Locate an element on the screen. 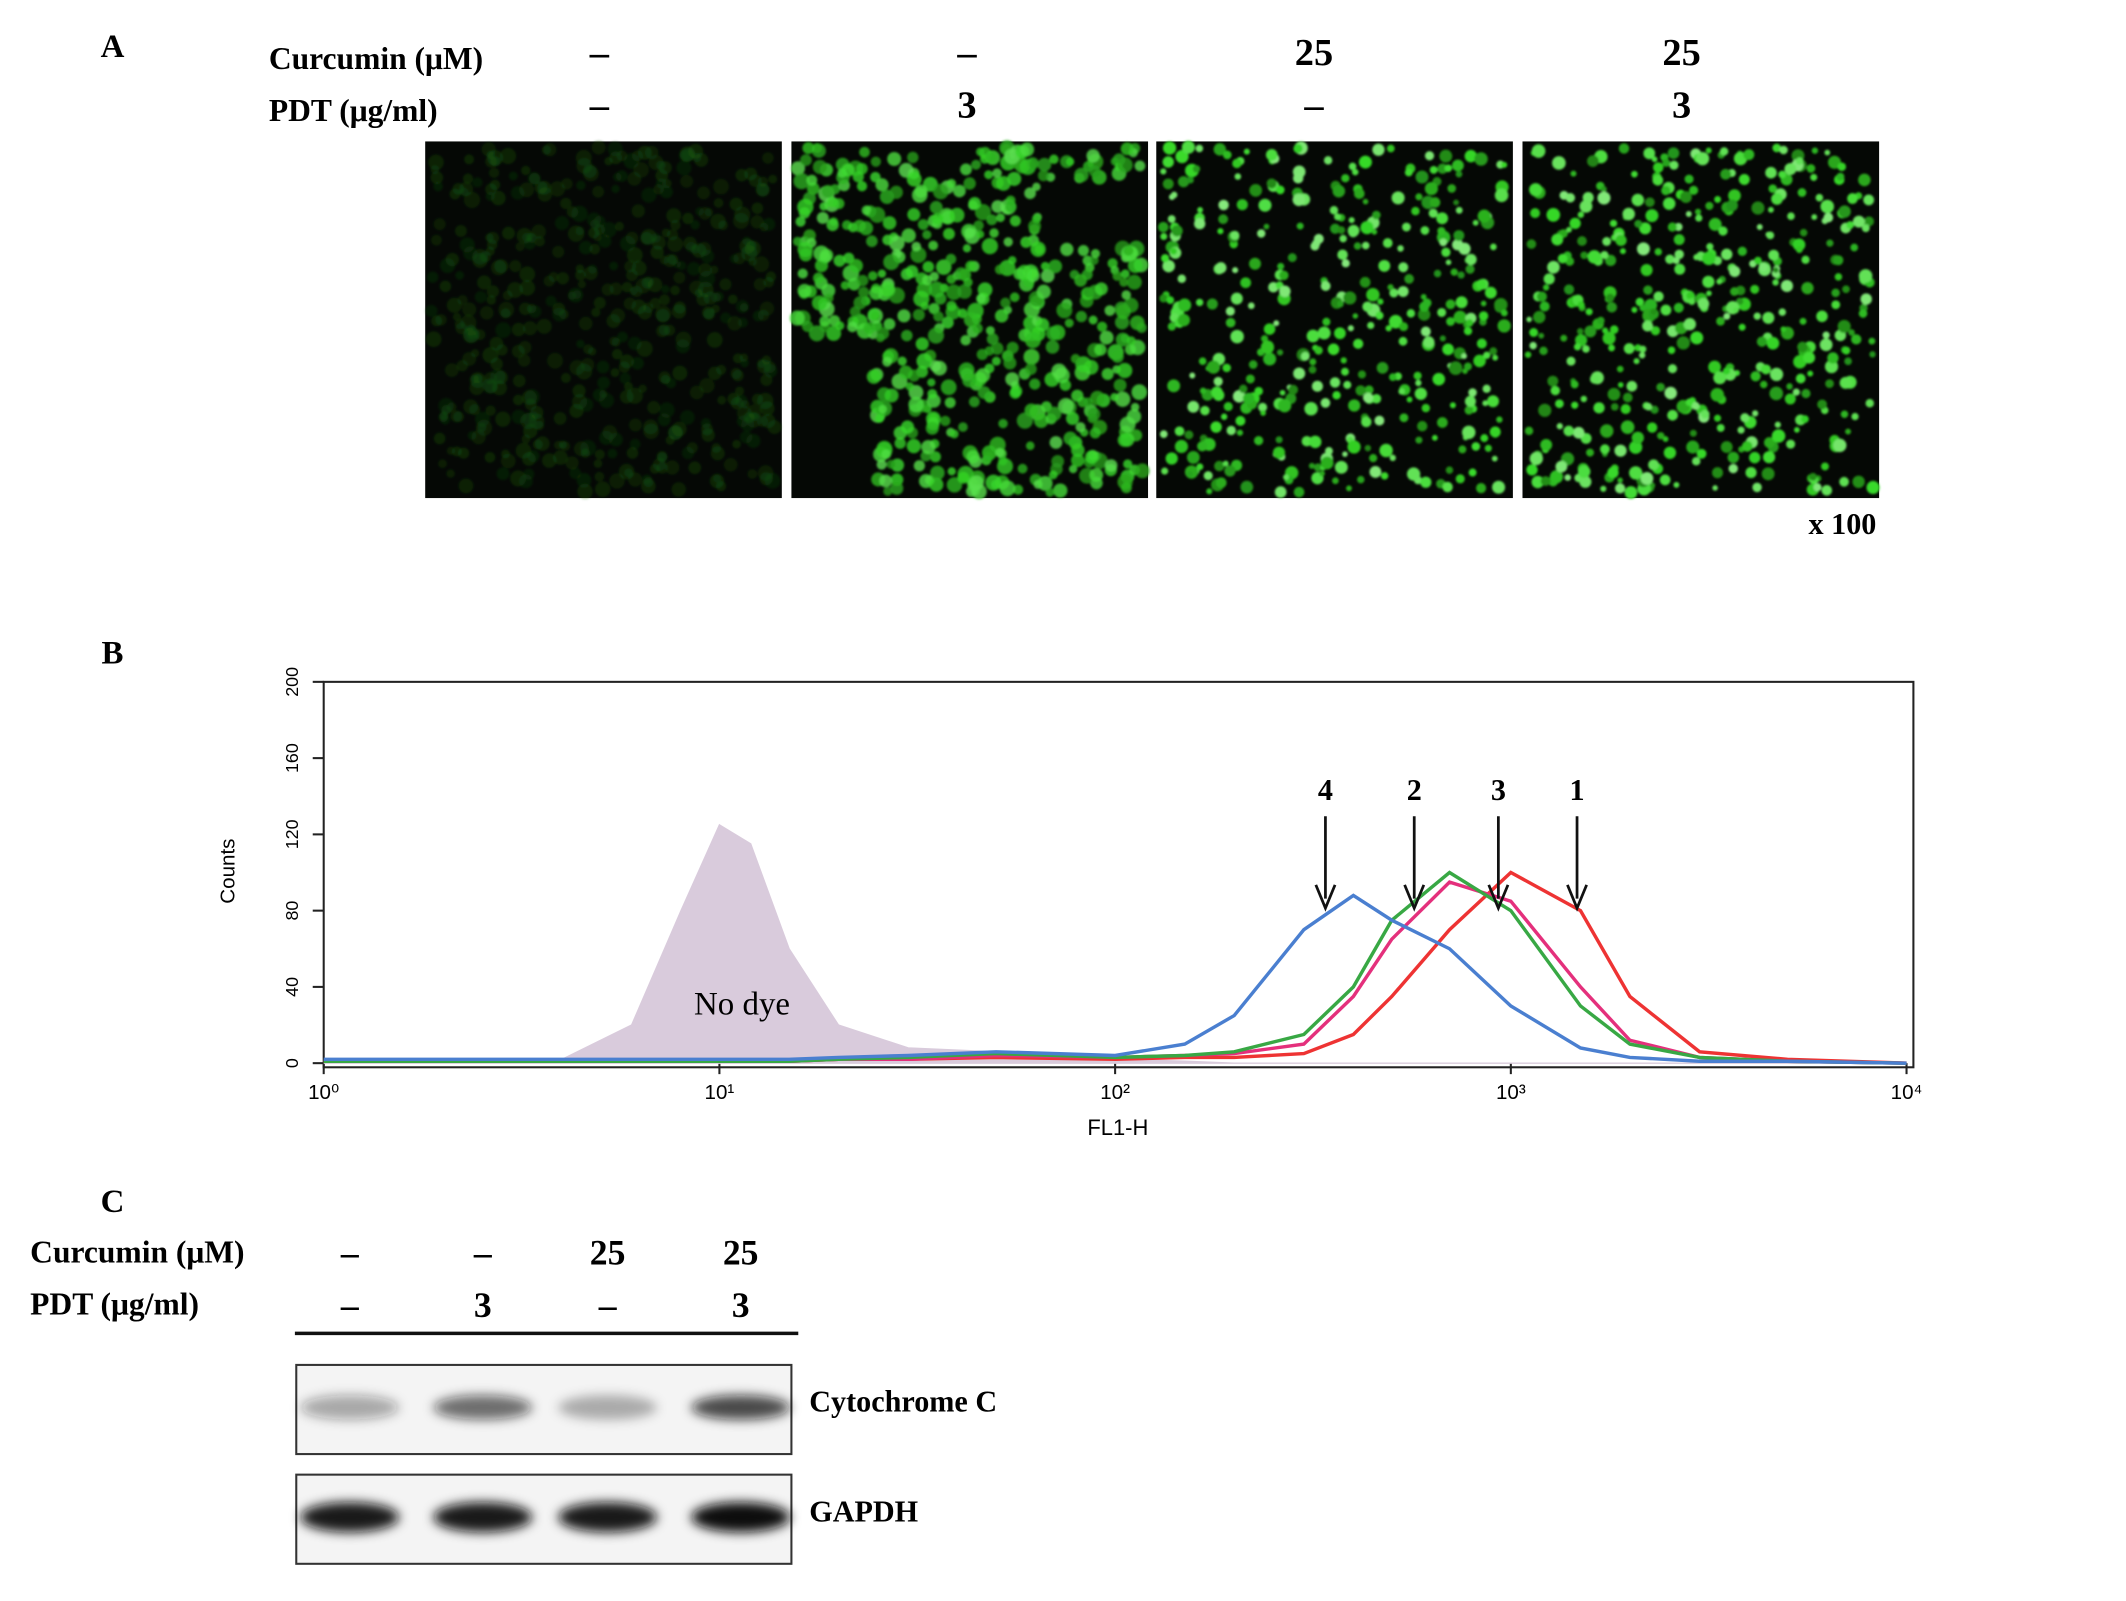 This screenshot has height=1601, width=2126. condition-value: 3 is located at coordinates (966, 105).